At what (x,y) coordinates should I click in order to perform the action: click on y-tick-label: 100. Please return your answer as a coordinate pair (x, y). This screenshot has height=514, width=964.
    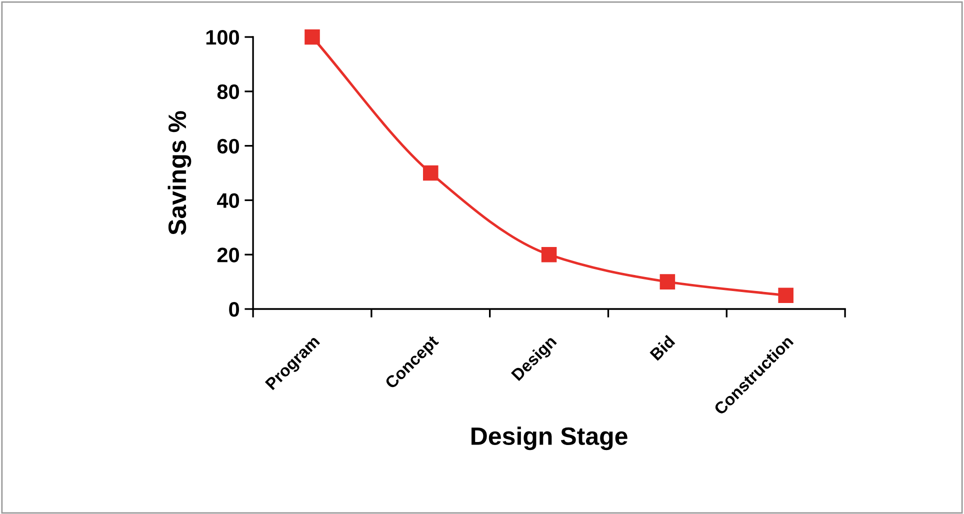
    Looking at the image, I should click on (223, 37).